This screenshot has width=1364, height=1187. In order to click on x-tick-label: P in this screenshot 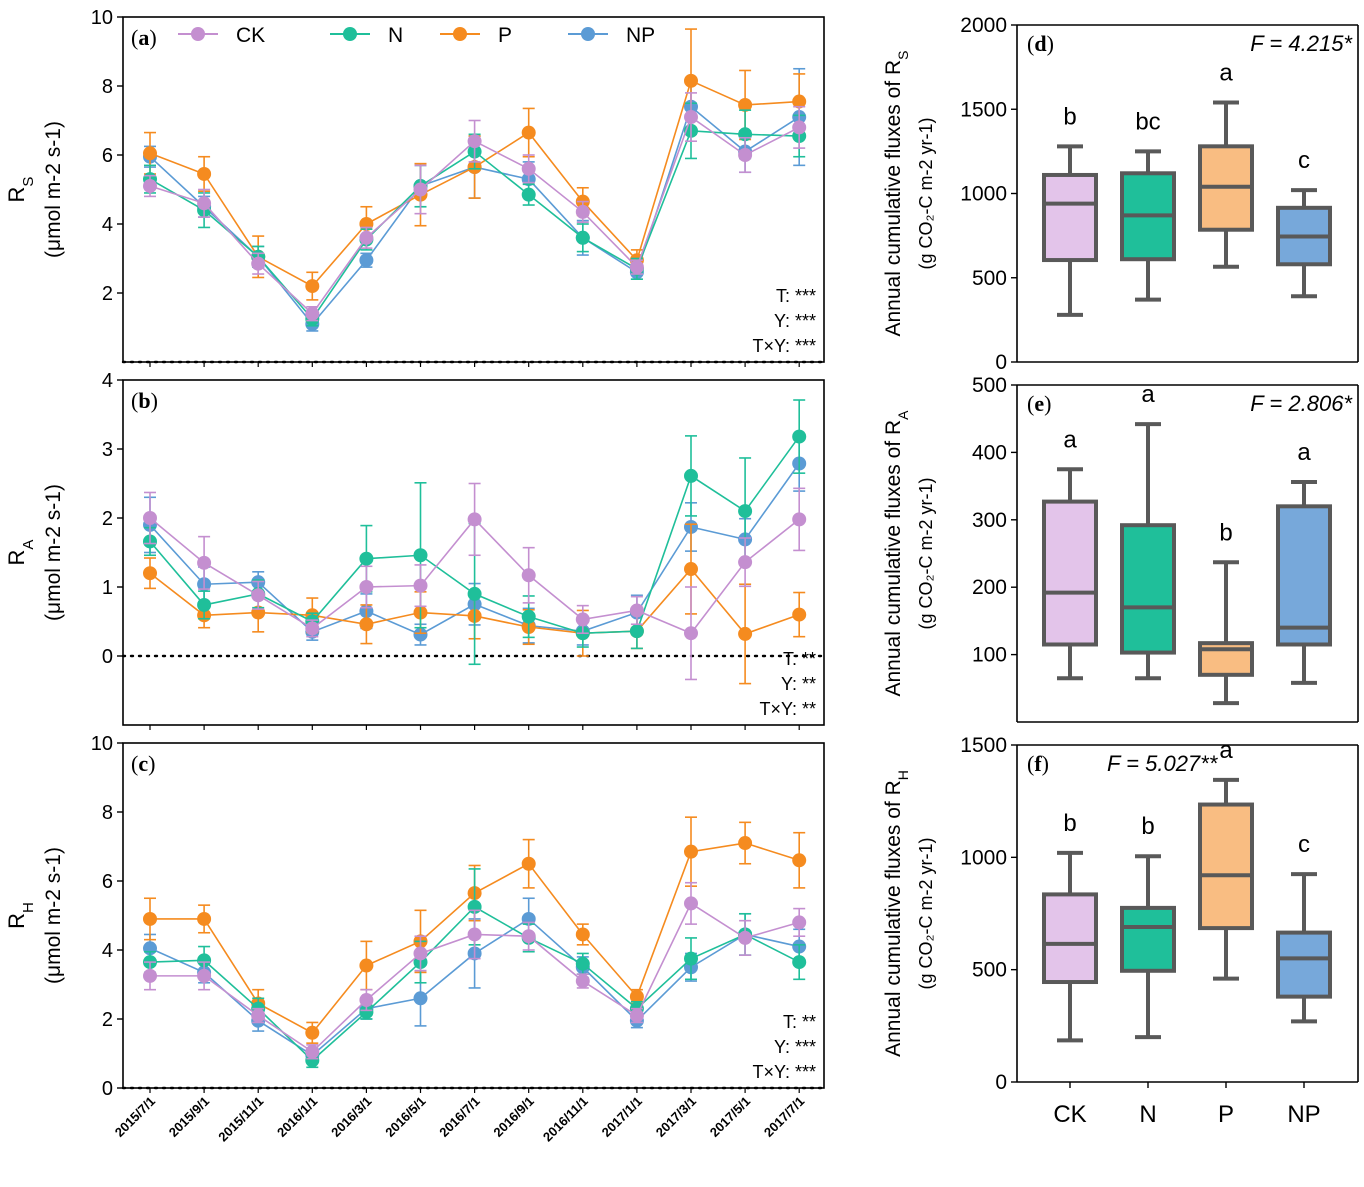, I will do `click(1226, 1114)`.